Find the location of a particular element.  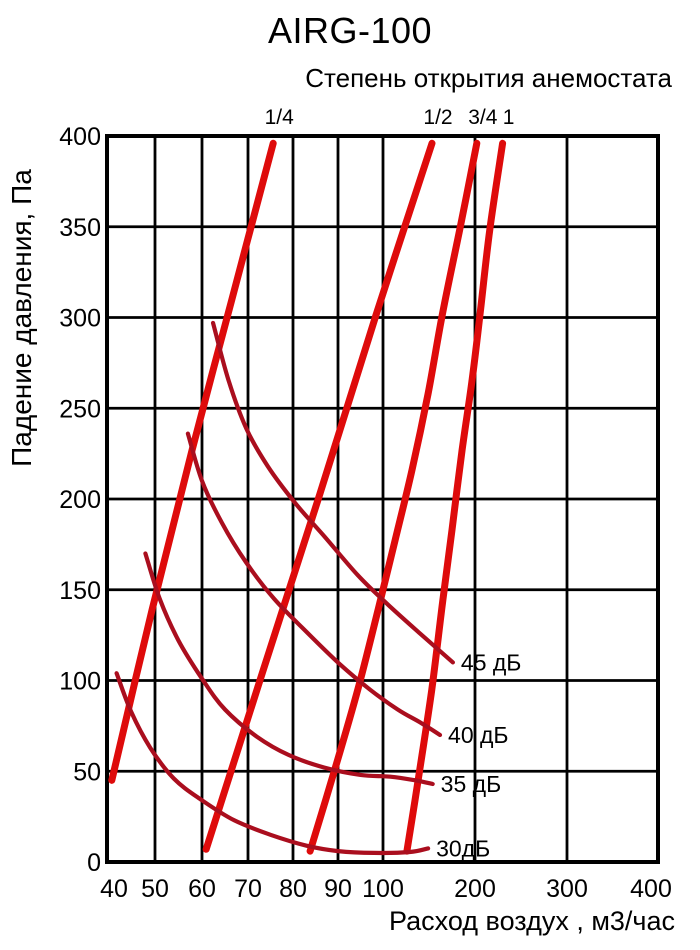

y-tick-label-400: 400 is located at coordinates (80, 137).